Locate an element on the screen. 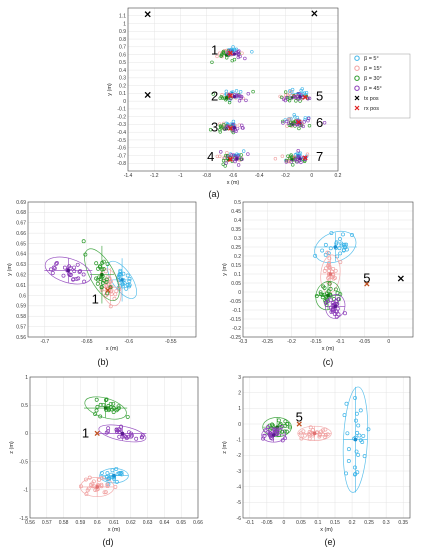  x-tick-label: 0.35 is located at coordinates (403, 523).